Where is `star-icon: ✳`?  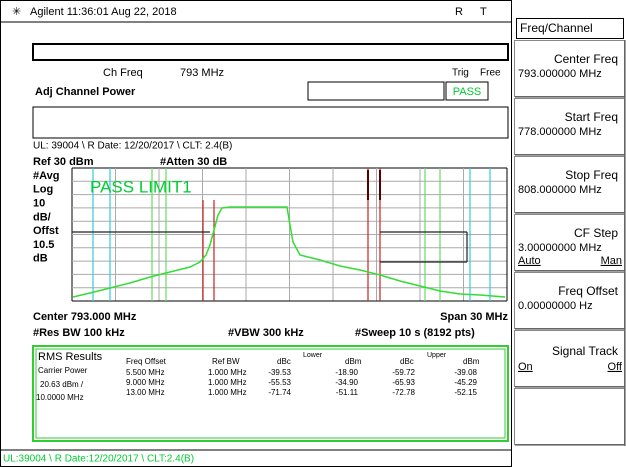 star-icon: ✳ is located at coordinates (16, 12).